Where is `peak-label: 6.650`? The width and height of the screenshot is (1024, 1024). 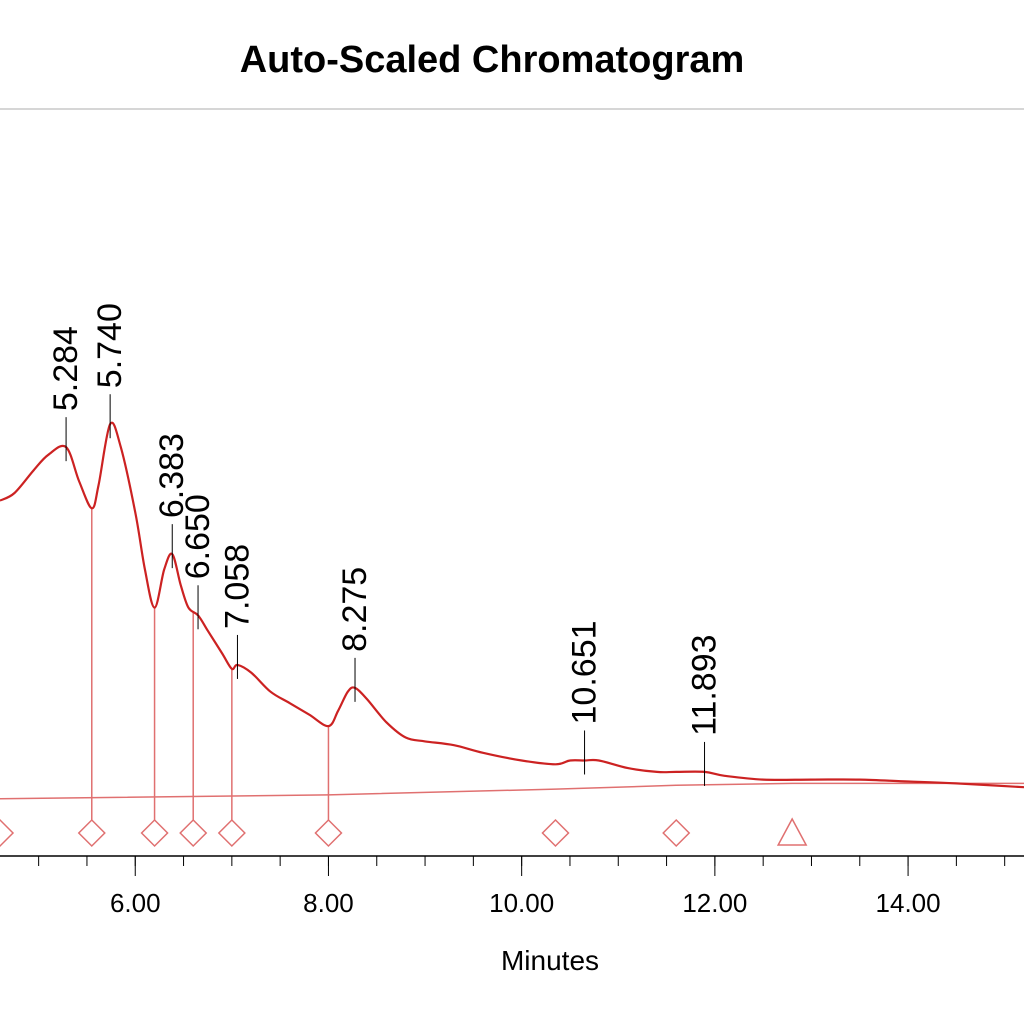
peak-label: 6.650 is located at coordinates (198, 536).